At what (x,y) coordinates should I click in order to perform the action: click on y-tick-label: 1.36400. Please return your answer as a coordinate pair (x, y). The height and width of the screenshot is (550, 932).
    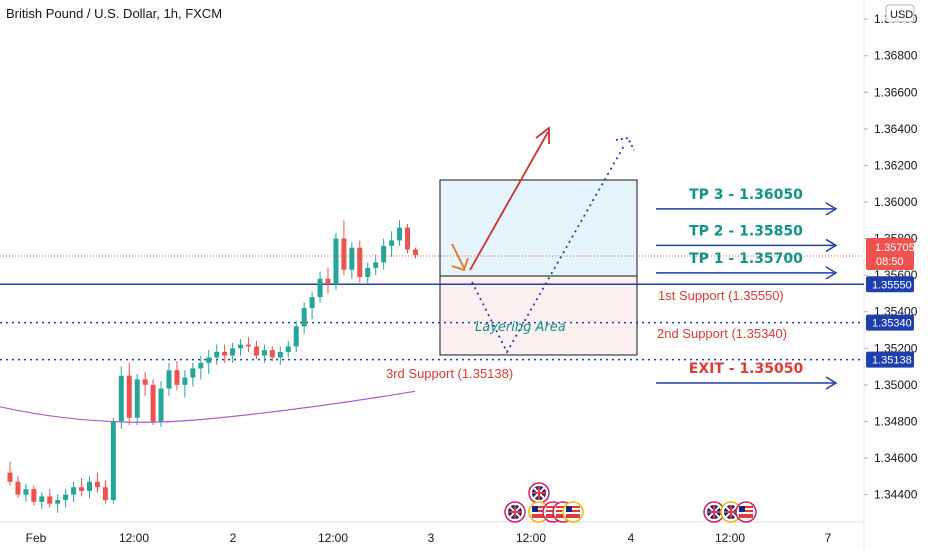
    Looking at the image, I should click on (896, 129).